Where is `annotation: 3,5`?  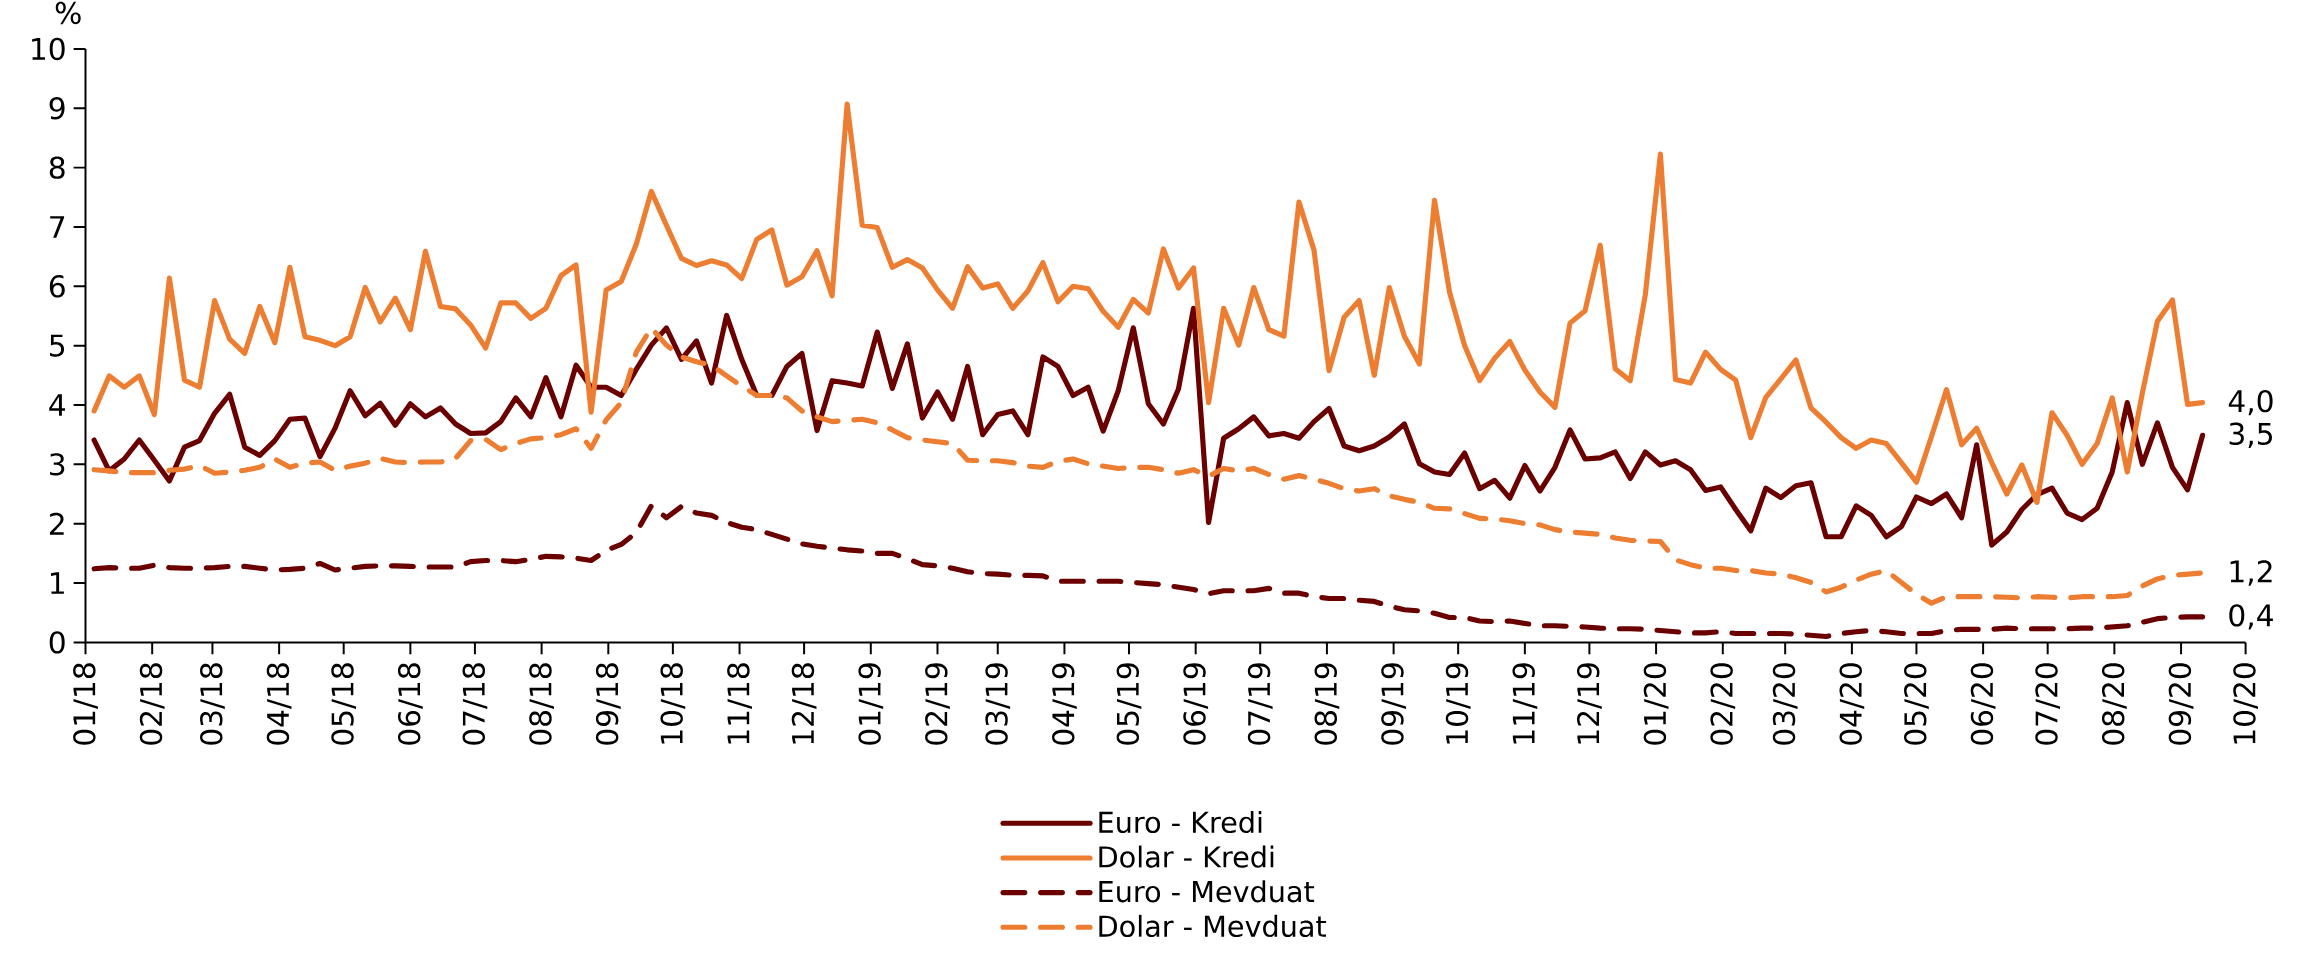 annotation: 3,5 is located at coordinates (2250, 435).